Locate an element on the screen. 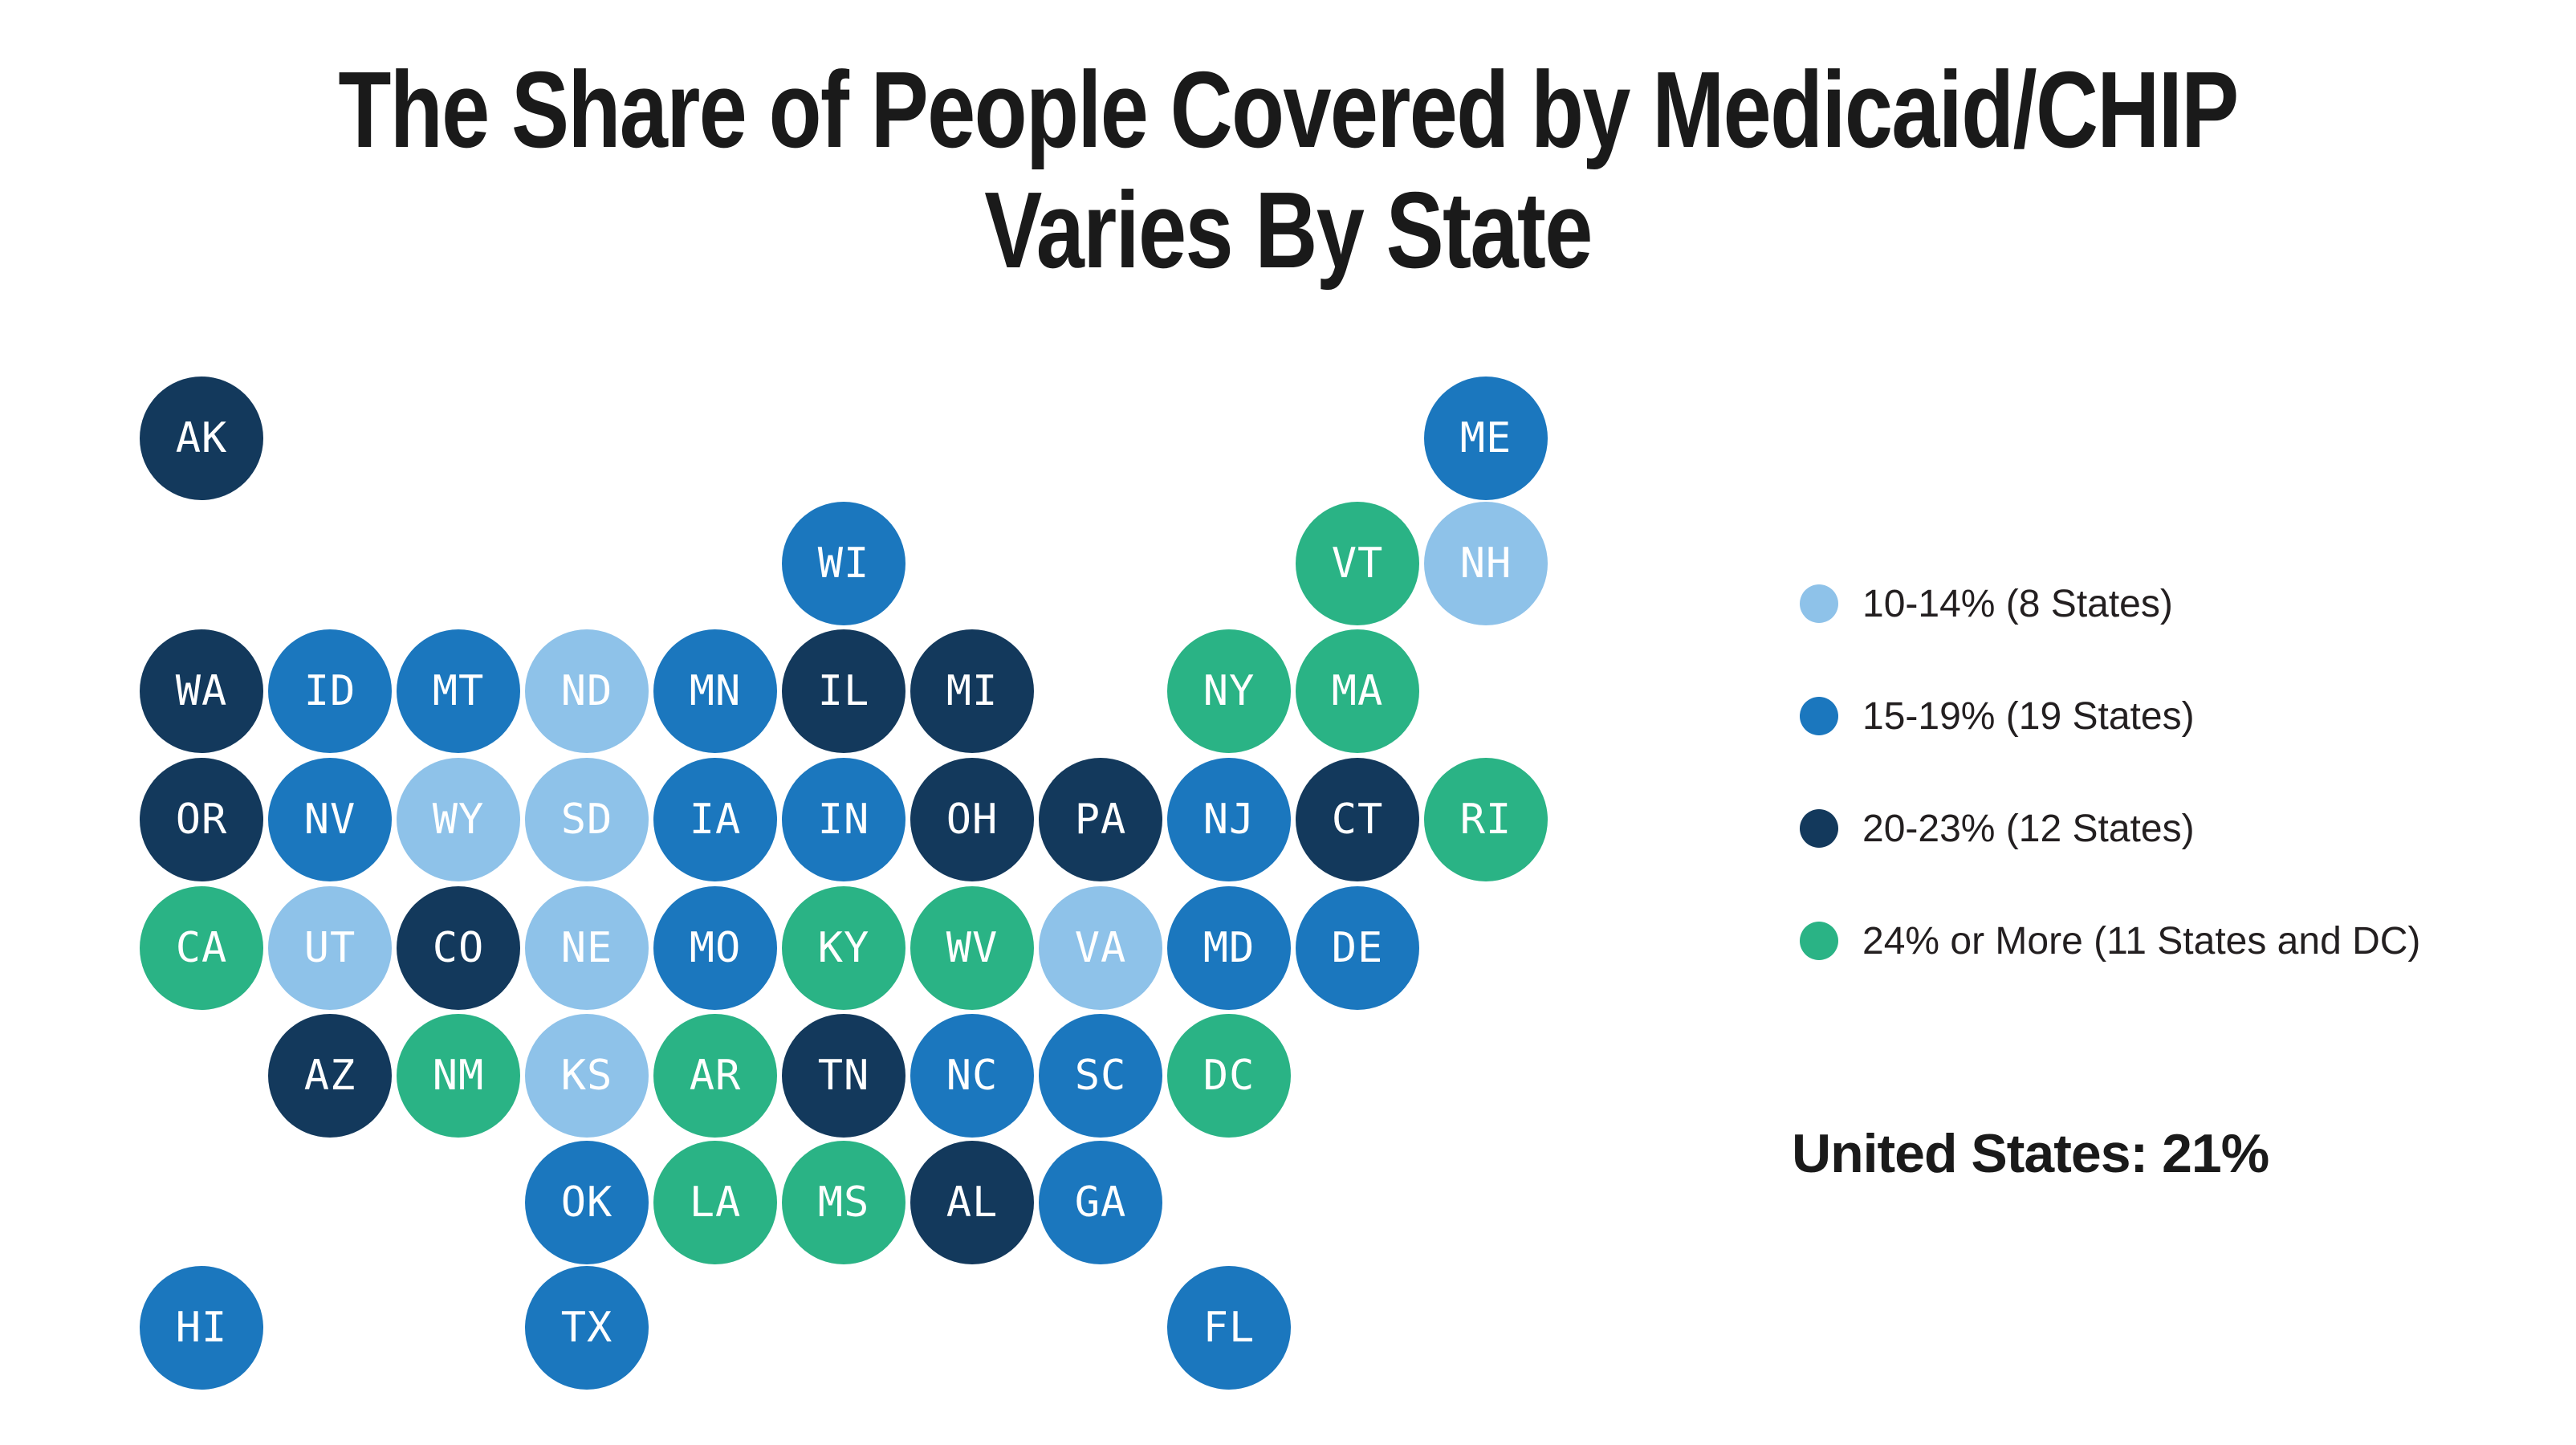  state-tile-nv: NV is located at coordinates (330, 819).